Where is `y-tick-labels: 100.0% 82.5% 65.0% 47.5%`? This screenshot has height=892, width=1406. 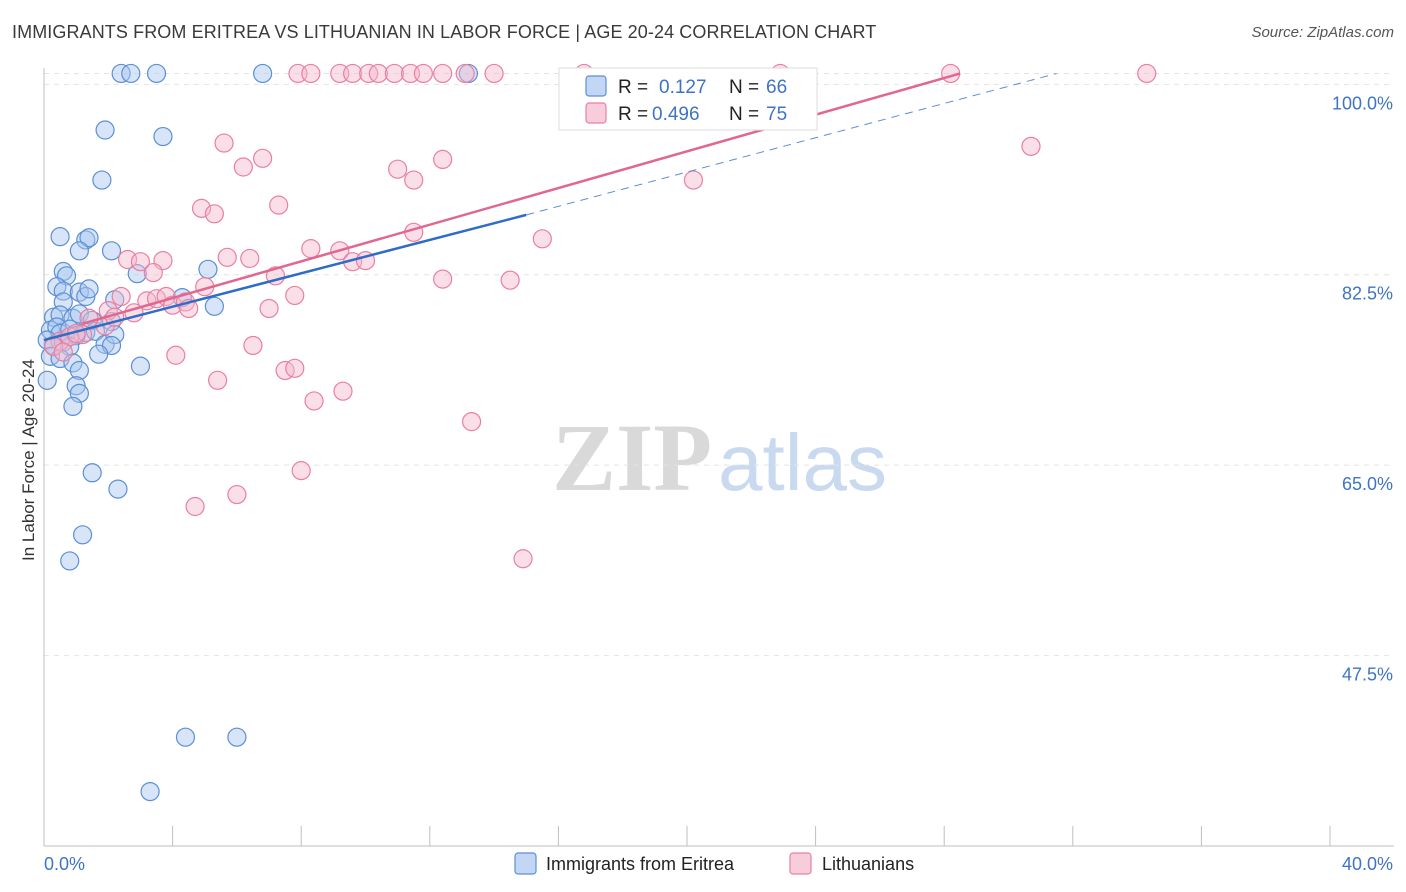
y-tick-labels: 100.0% 82.5% 65.0% 47.5% is located at coordinates (1362, 388).